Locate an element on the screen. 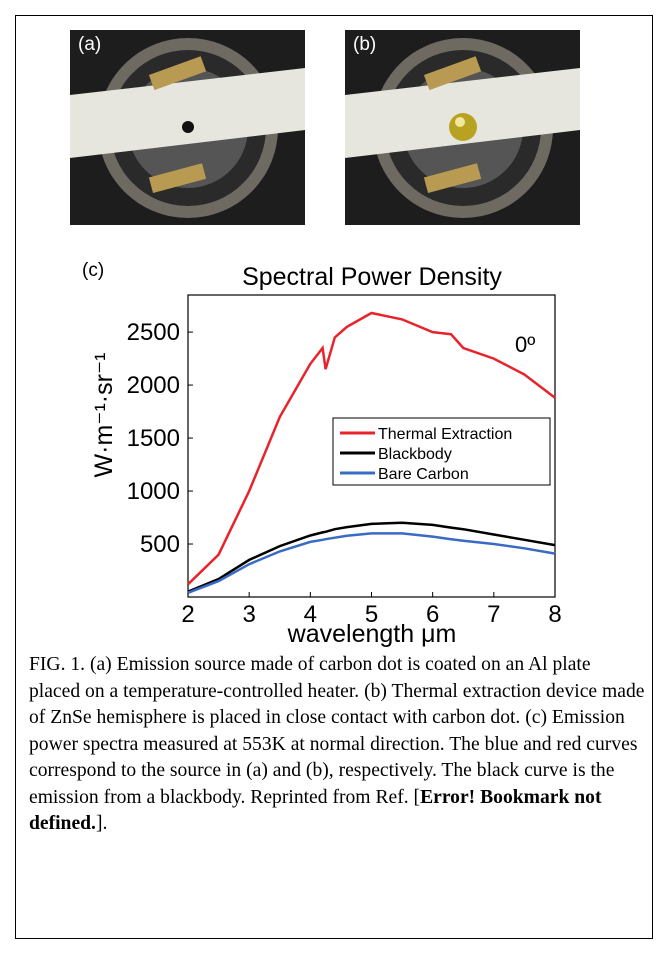 This screenshot has height=954, width=671. x-tick-label: 5 is located at coordinates (371, 614).